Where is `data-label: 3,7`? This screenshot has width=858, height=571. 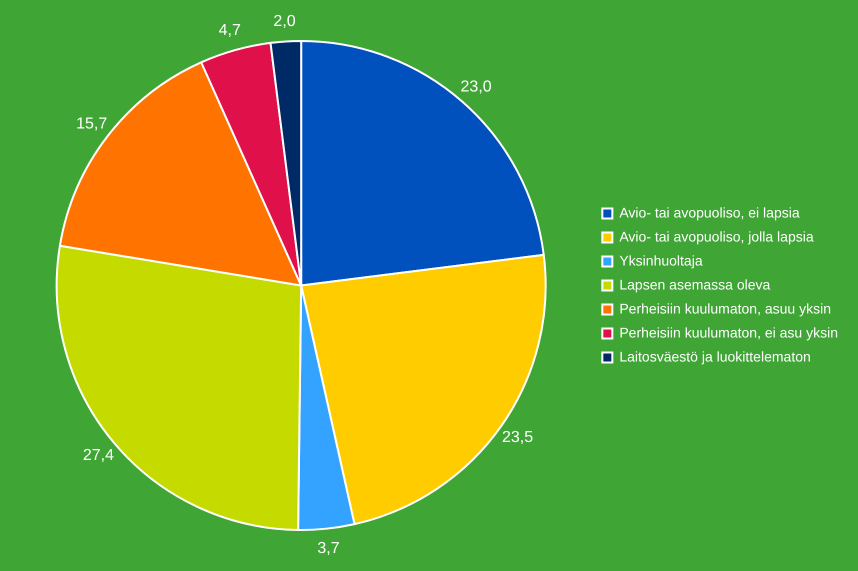 data-label: 3,7 is located at coordinates (328, 548).